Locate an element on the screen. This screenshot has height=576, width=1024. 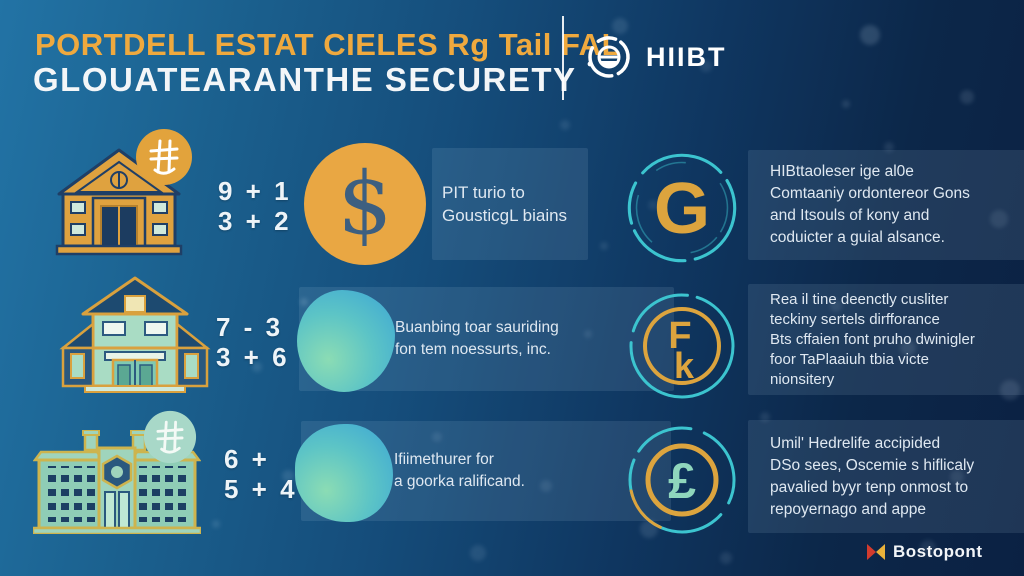
dollar-glyph: $ is located at coordinates (365, 204).